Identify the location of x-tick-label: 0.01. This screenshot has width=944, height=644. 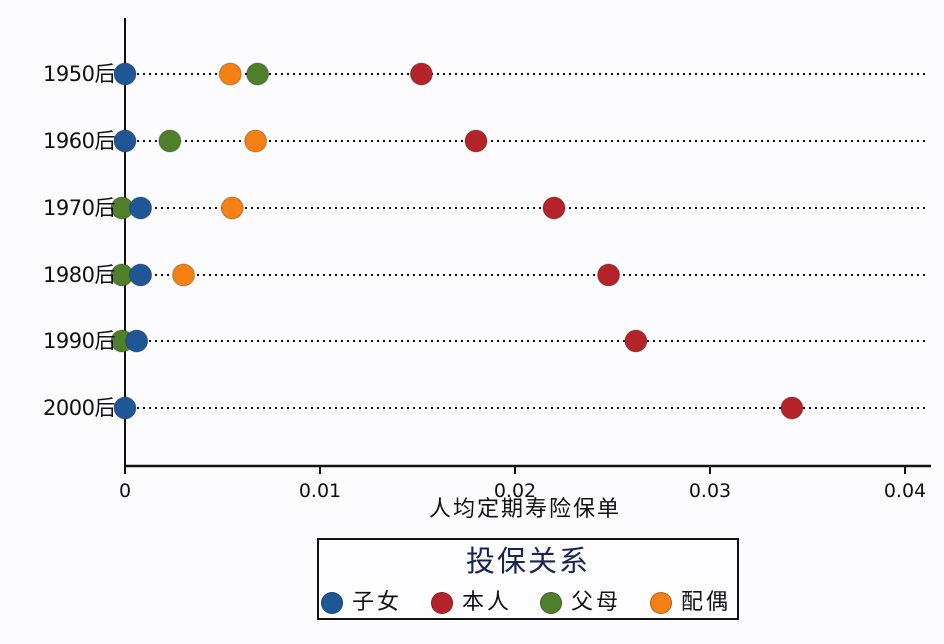
(320, 491).